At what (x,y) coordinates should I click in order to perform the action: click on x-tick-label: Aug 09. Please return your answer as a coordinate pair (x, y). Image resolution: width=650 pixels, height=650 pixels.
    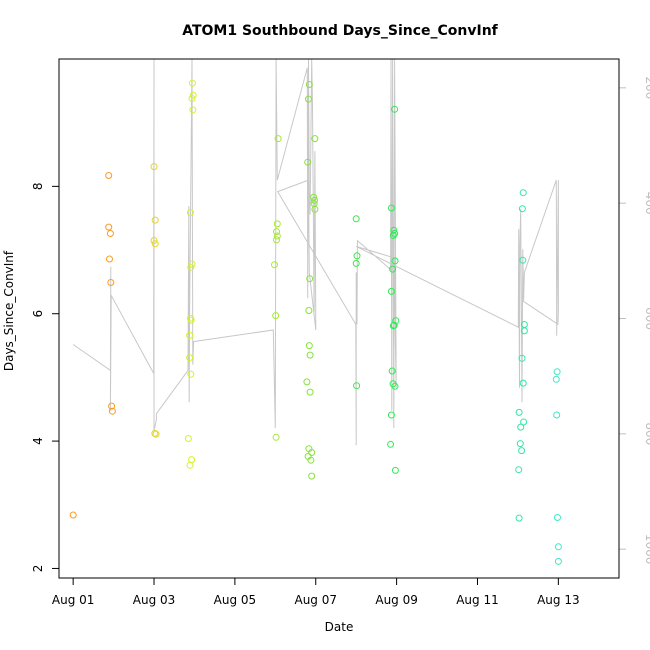
    Looking at the image, I should click on (396, 600).